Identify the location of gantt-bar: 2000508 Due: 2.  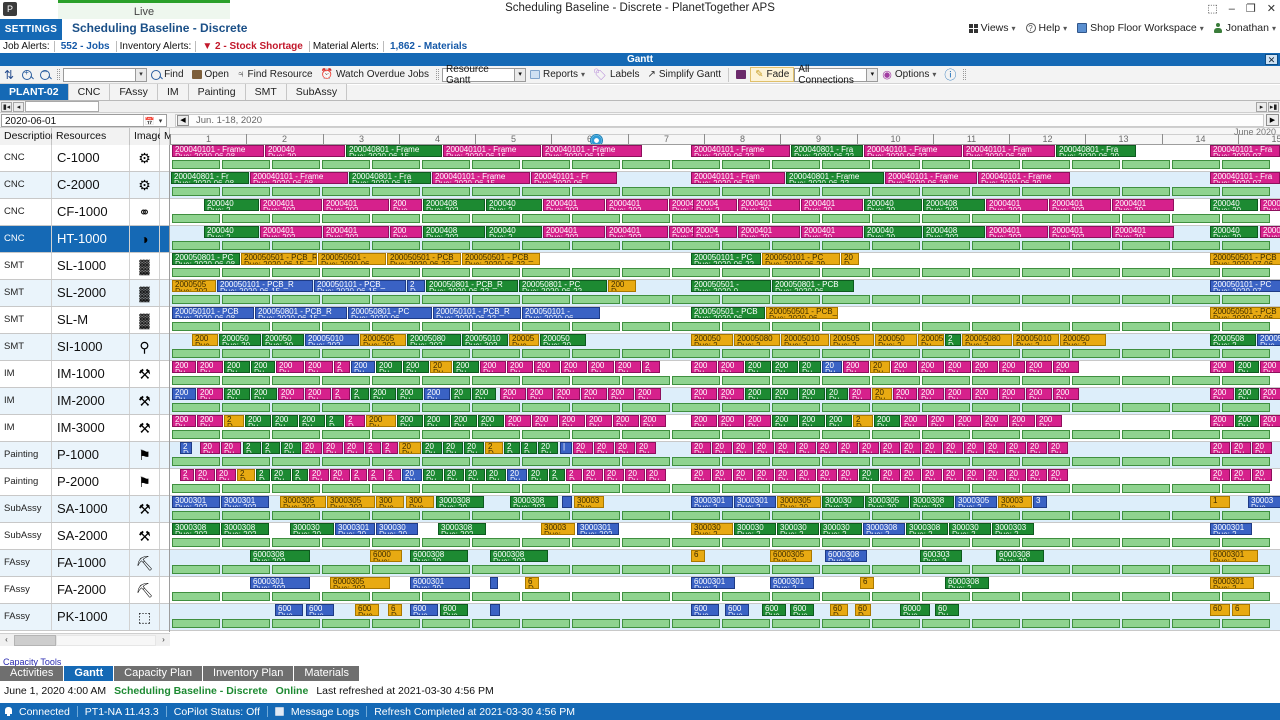
(1233, 340).